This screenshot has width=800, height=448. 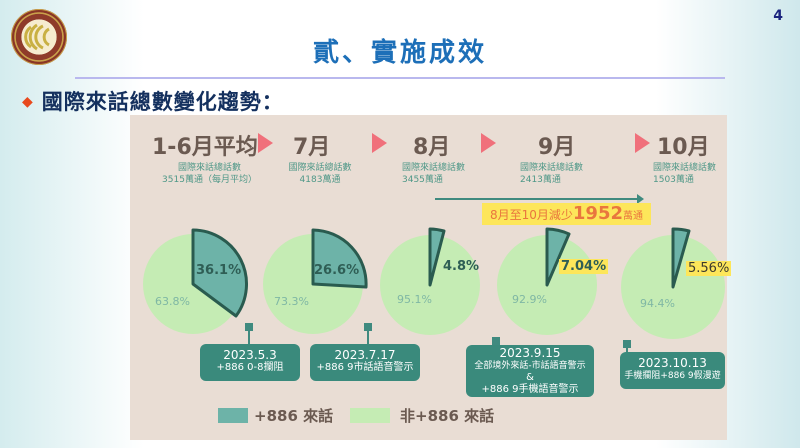 I want to click on period-label: 7月, so click(x=312, y=147).